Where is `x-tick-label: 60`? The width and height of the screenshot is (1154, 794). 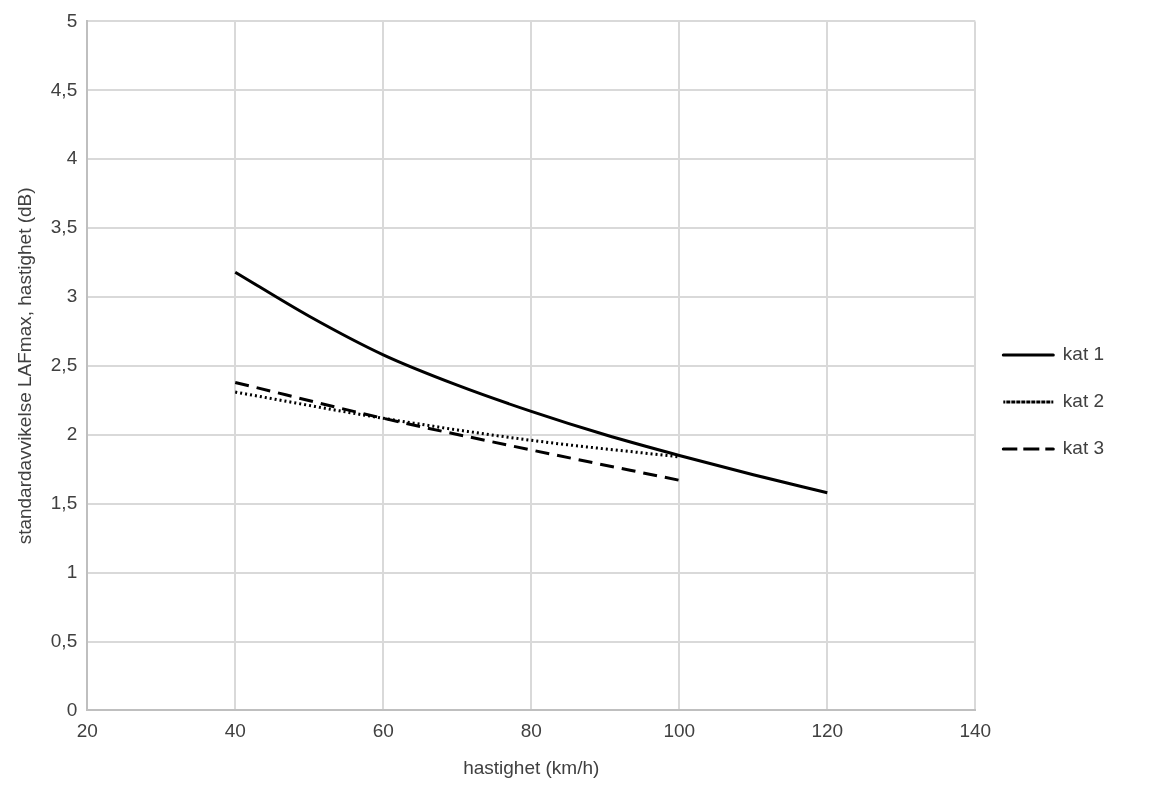
x-tick-label: 60 is located at coordinates (383, 731).